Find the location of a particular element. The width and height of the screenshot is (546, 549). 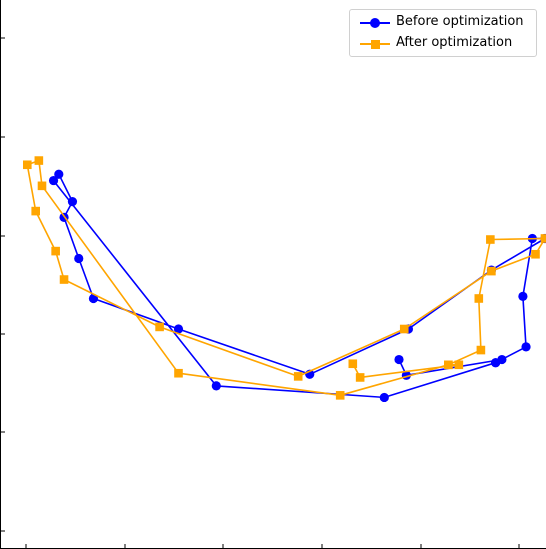

legend-label-after: After optimization is located at coordinates (454, 42).